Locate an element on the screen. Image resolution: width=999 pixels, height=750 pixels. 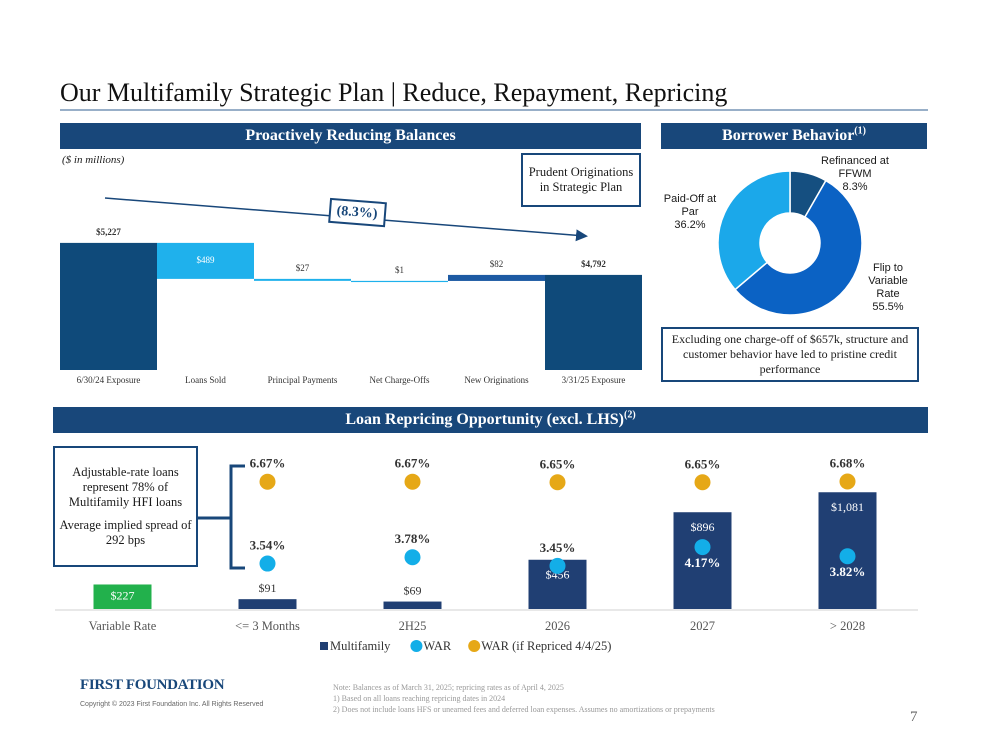
x-tick-label: New Originations is located at coordinates (496, 380).